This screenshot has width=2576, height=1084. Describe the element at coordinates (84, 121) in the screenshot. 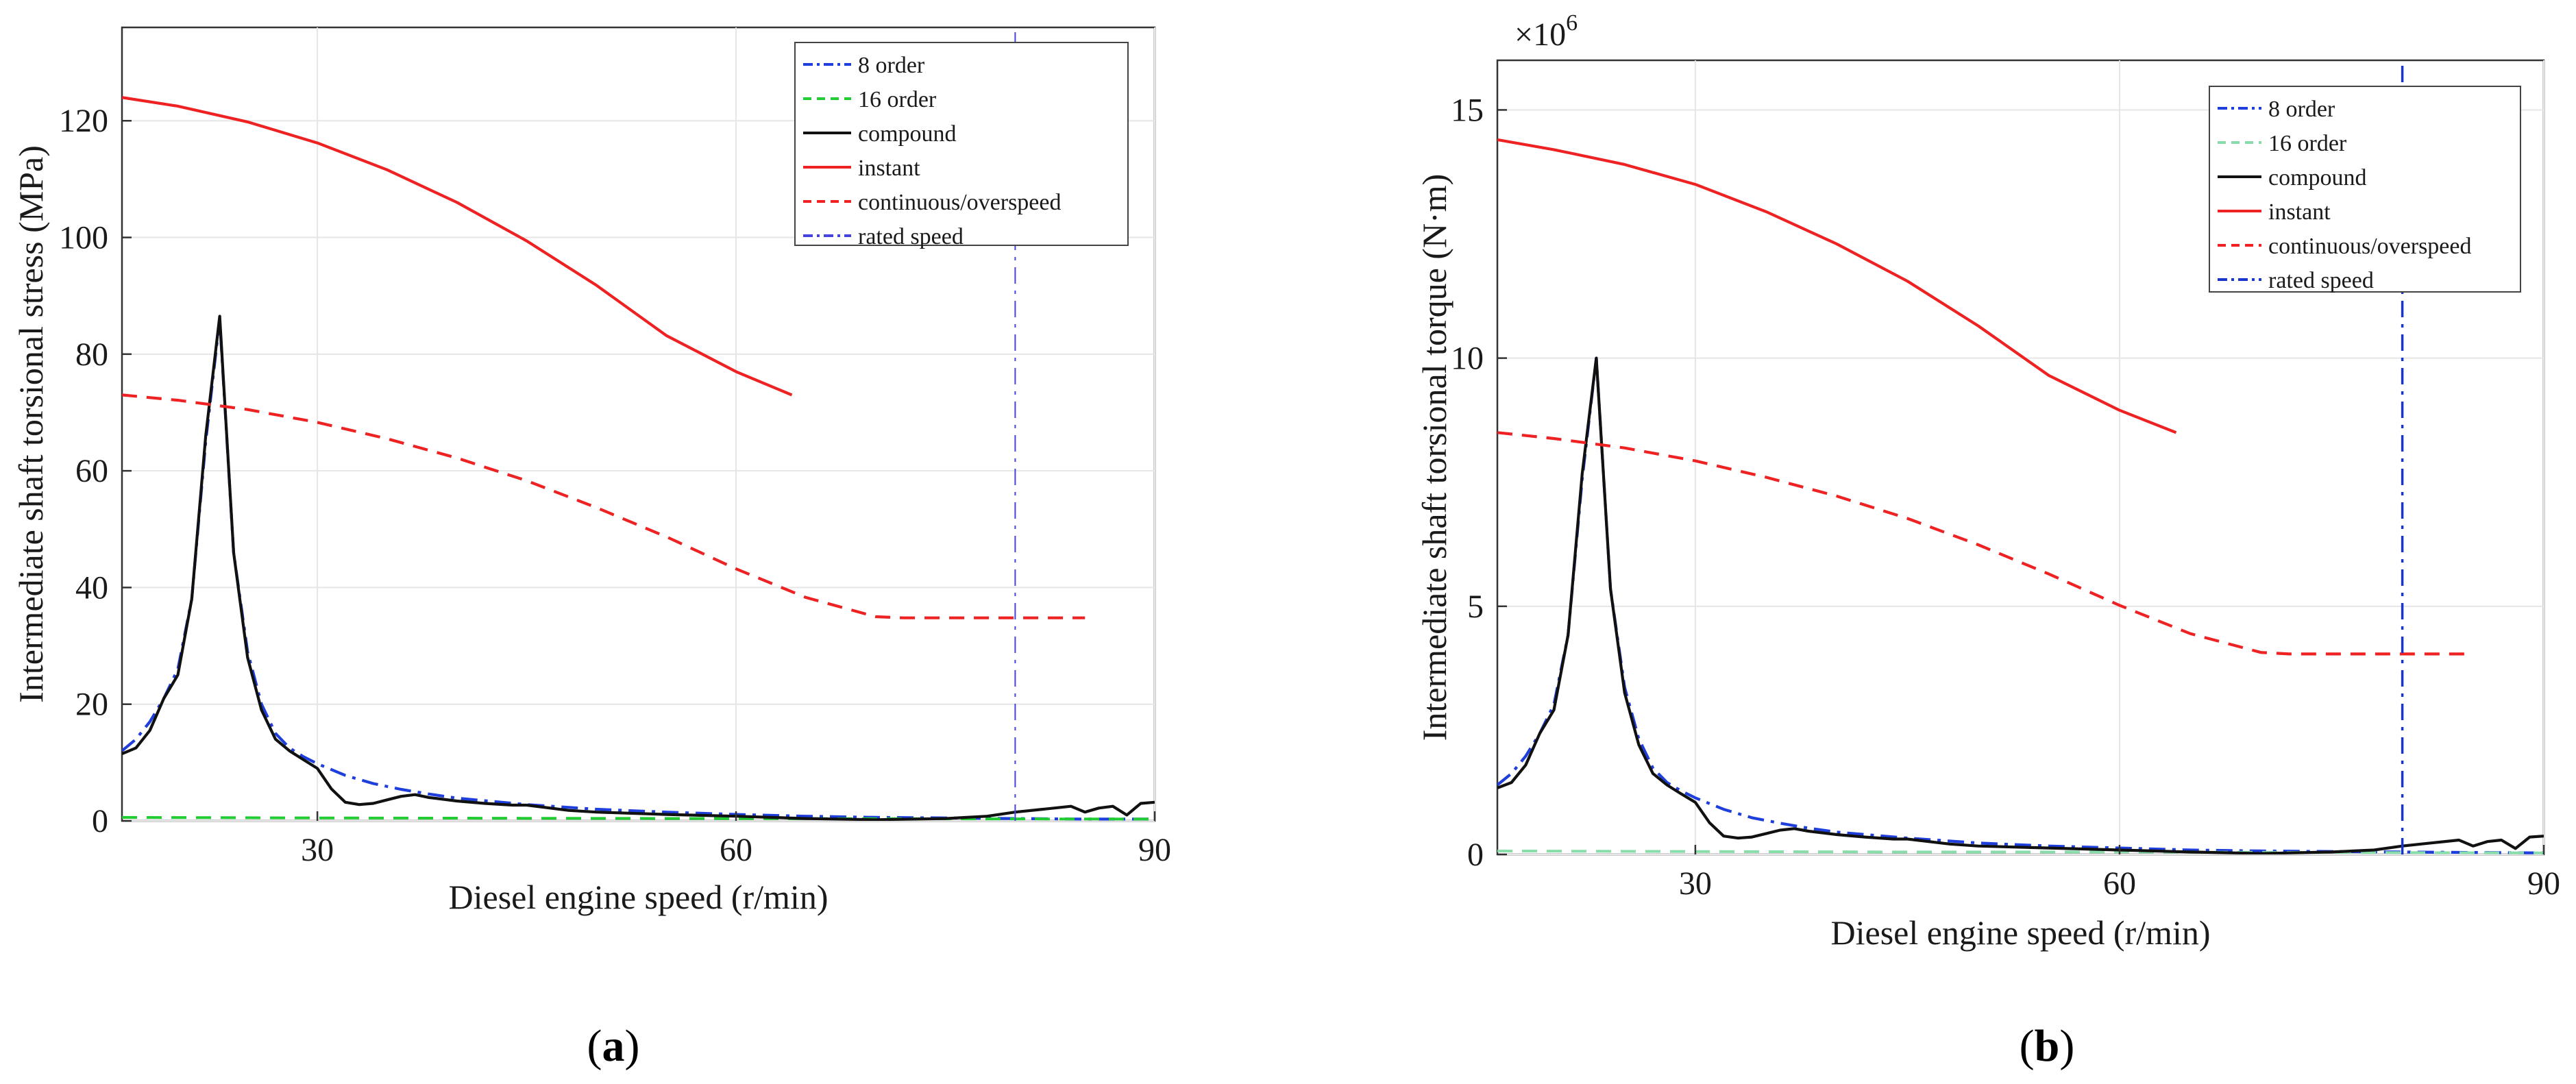

I see `y-tick-label: 120` at that location.